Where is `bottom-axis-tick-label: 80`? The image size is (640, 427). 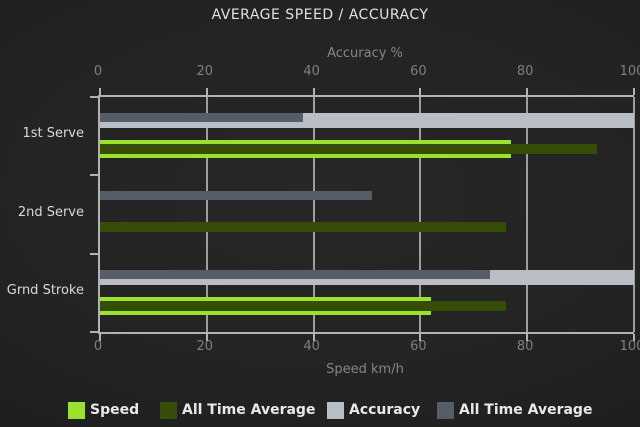 bottom-axis-tick-label: 80 is located at coordinates (525, 346).